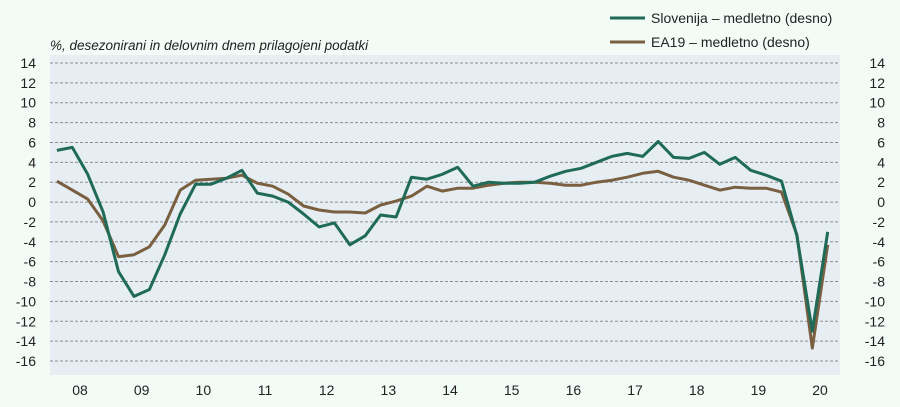 This screenshot has width=900, height=407. Describe the element at coordinates (820, 390) in the screenshot. I see `x-tick-label: 20` at that location.